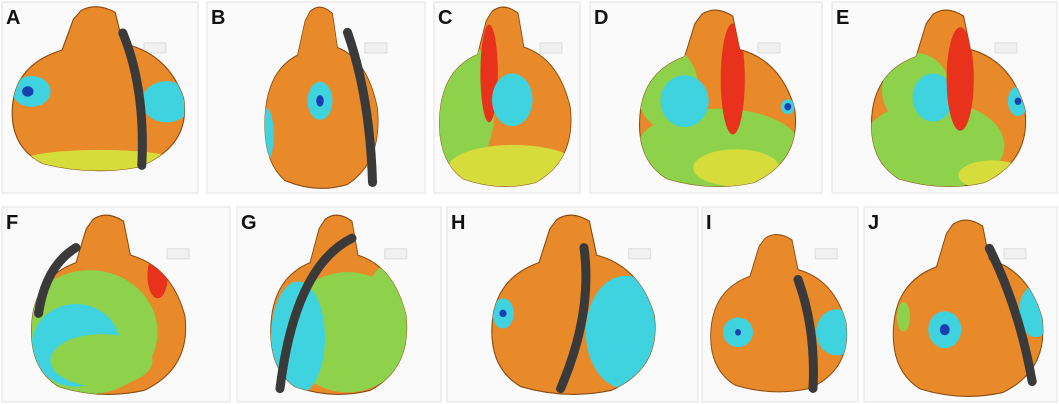 This screenshot has width=1059, height=404. I want to click on panel-label: A, so click(13, 18).